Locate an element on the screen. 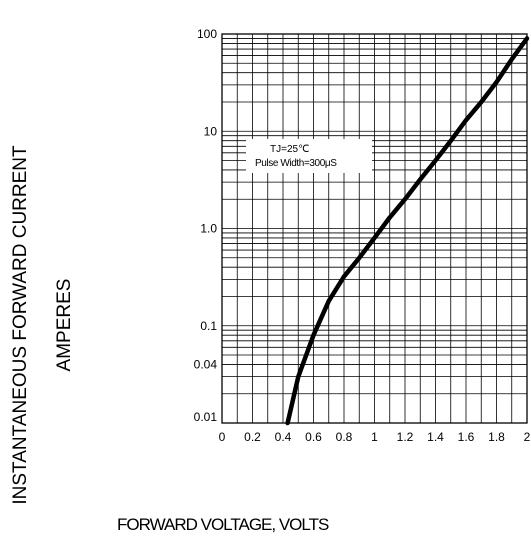 Image resolution: width=531 pixels, height=545 pixels. x-axis-title: FORWARD VOLTAGE, VOLTS is located at coordinates (223, 524).